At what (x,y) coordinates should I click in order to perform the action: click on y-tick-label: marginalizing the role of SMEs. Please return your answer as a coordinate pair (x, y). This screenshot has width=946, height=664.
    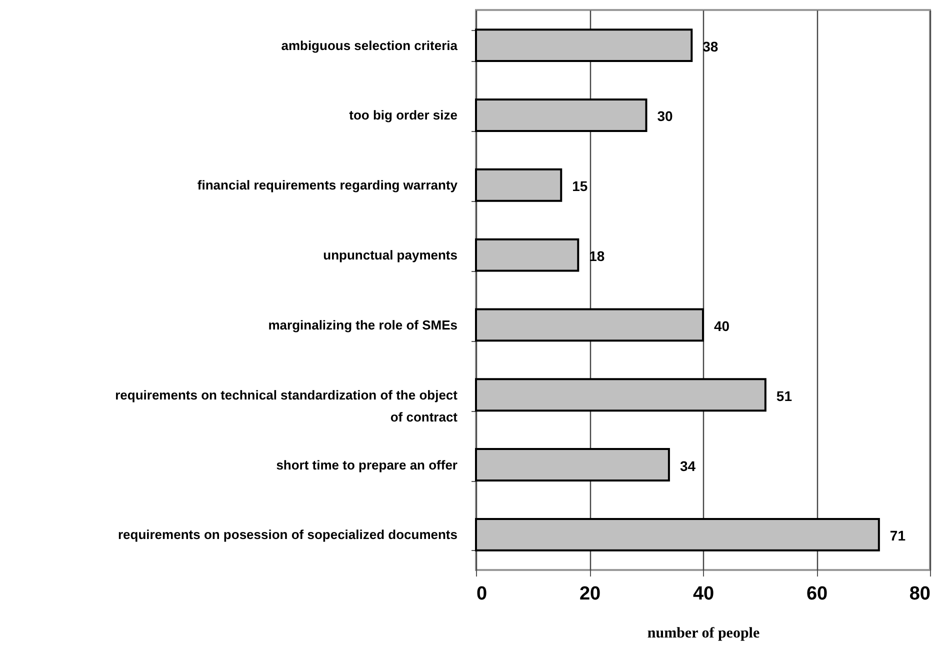
    Looking at the image, I should click on (363, 324).